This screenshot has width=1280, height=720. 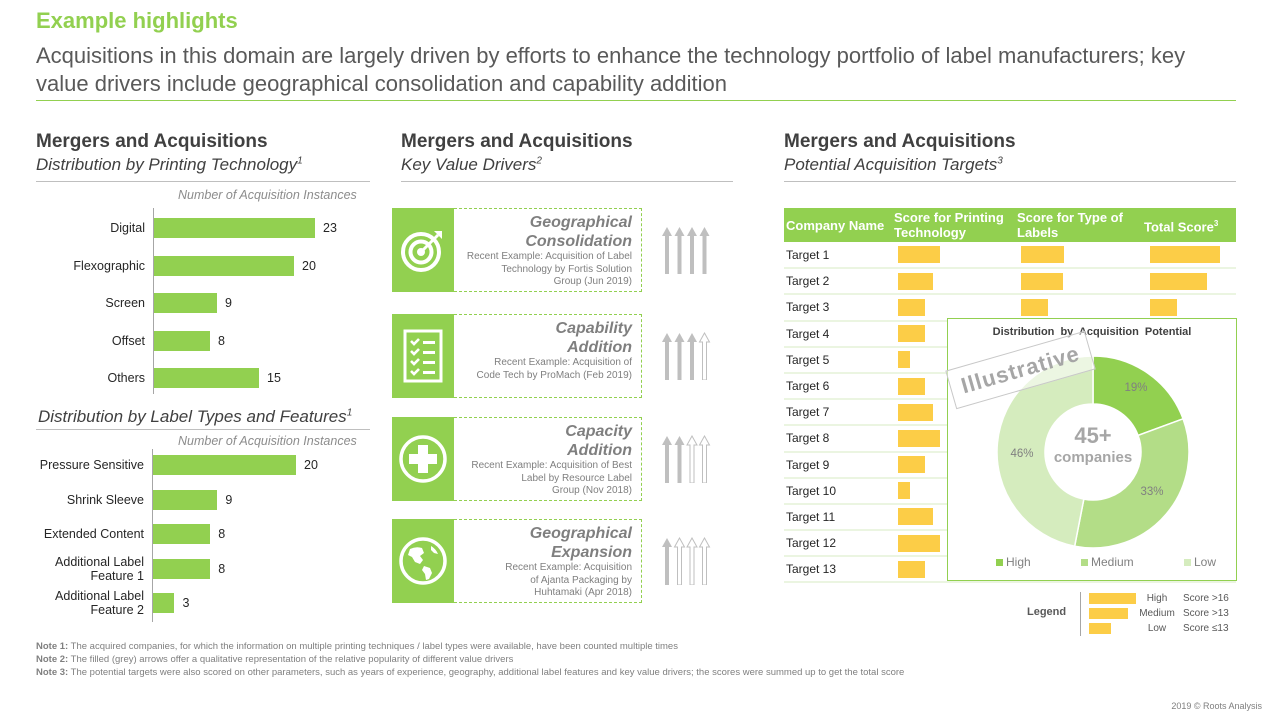 What do you see at coordinates (1093, 457) in the screenshot?
I see `donut-center-unit: companies` at bounding box center [1093, 457].